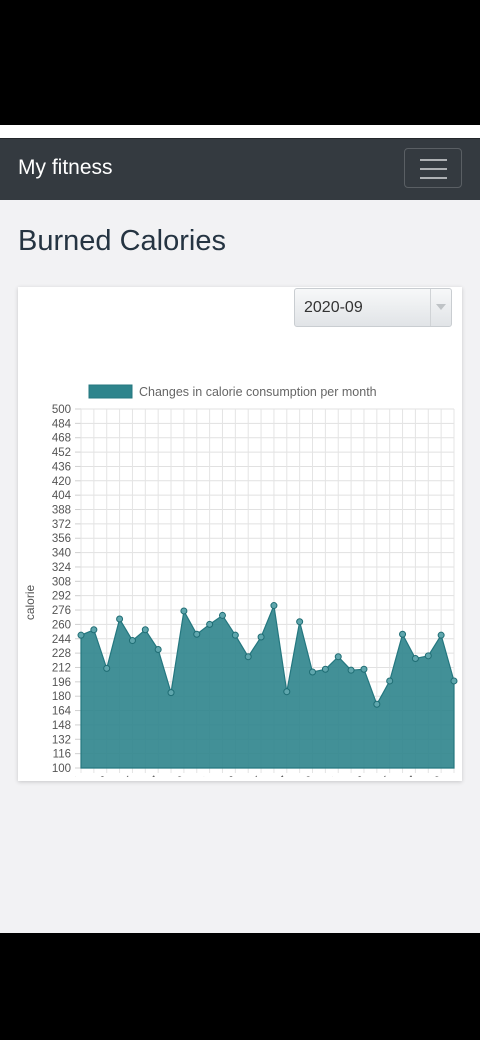 The width and height of the screenshot is (480, 1040). What do you see at coordinates (62, 712) in the screenshot?
I see `y-tick-label: 164` at bounding box center [62, 712].